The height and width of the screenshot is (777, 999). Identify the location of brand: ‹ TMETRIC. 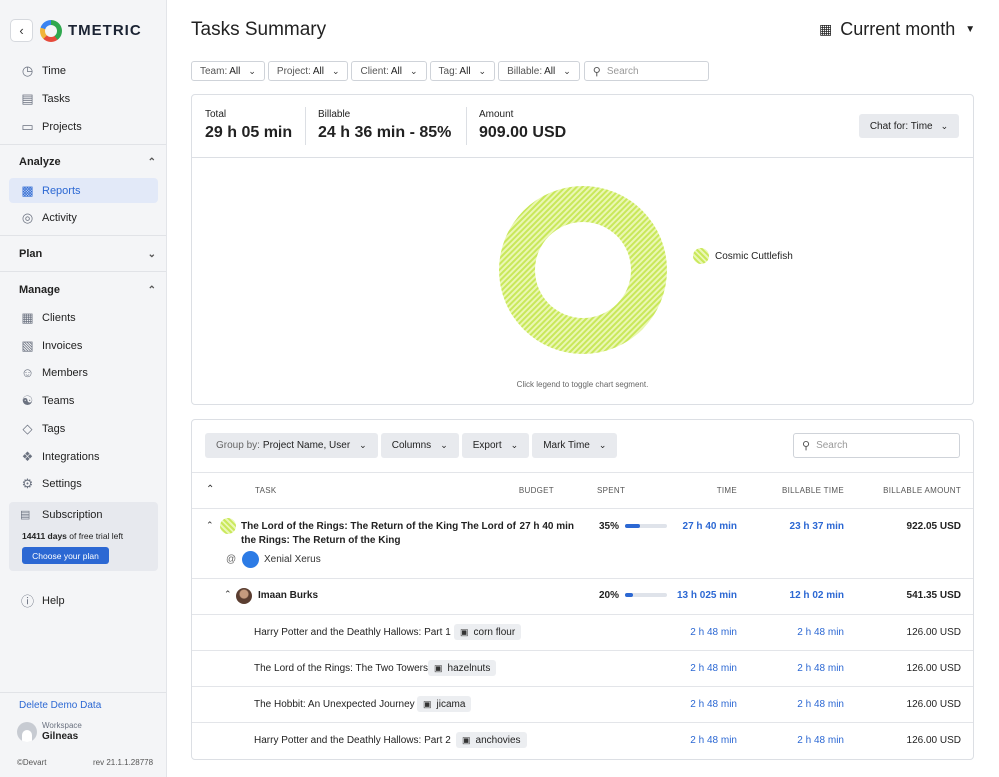
(76, 30).